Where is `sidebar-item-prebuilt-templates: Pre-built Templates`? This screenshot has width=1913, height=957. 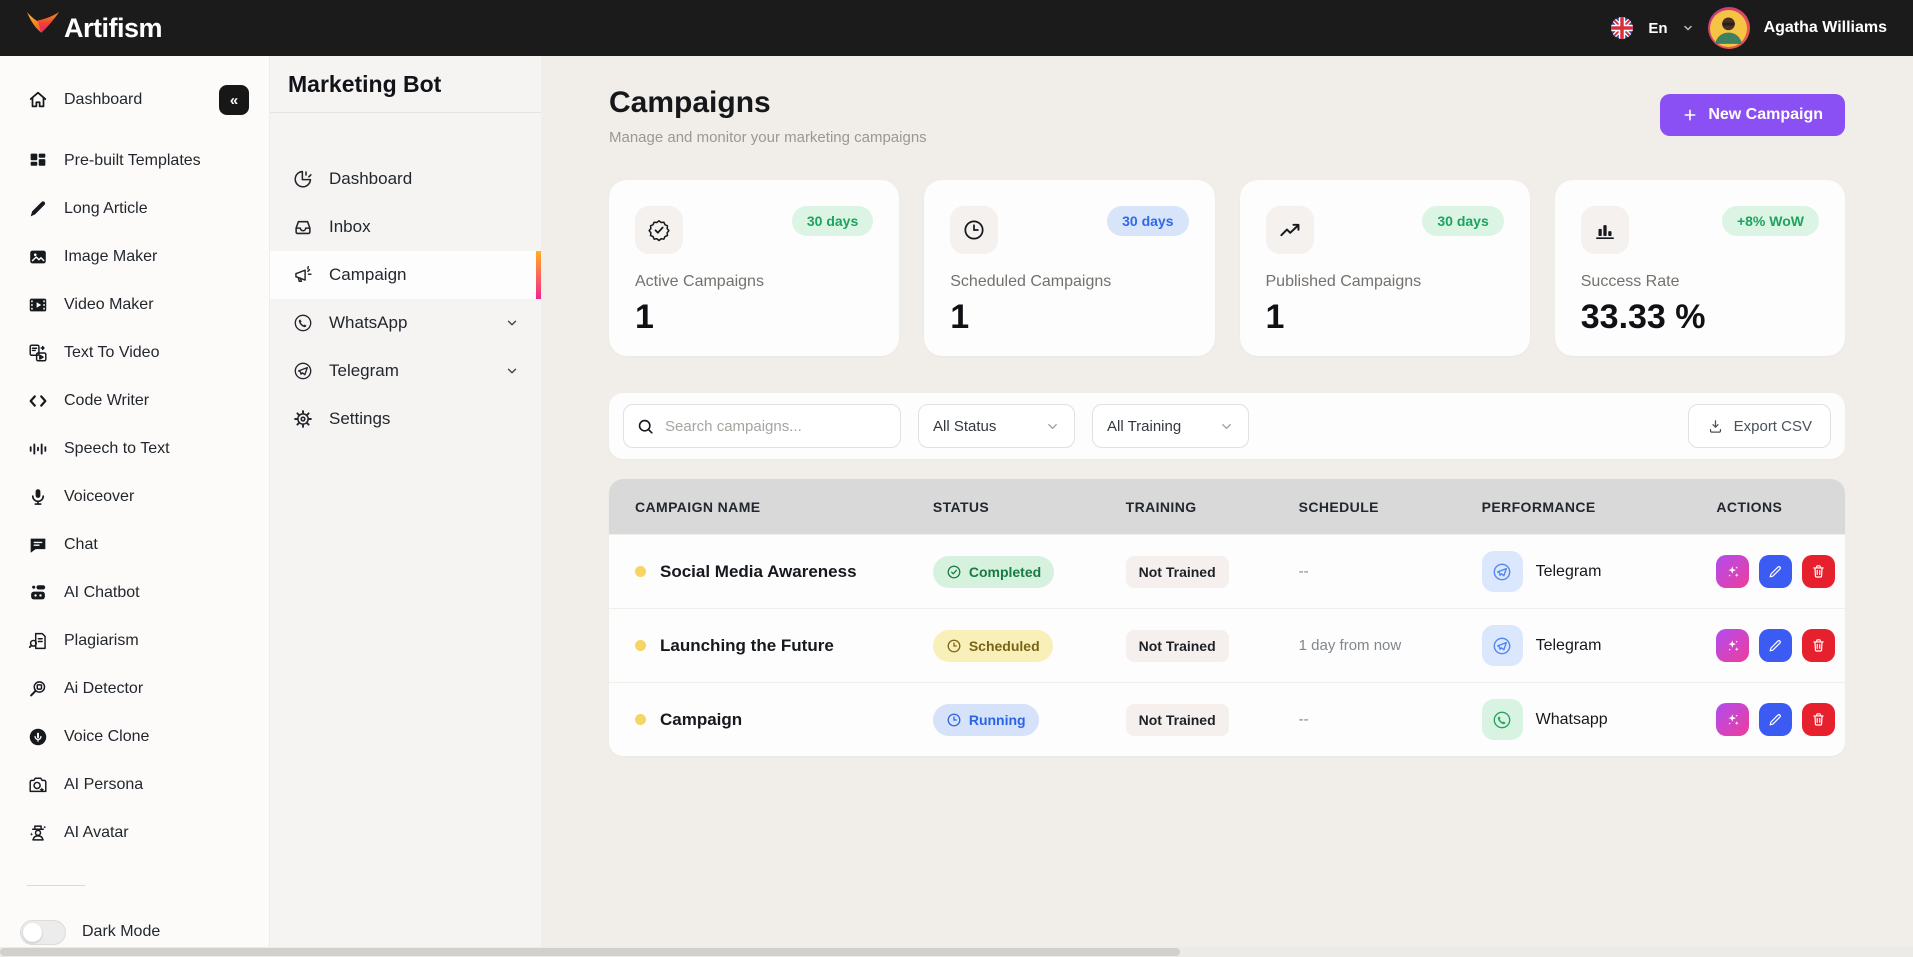 sidebar-item-prebuilt-templates: Pre-built Templates is located at coordinates (134, 161).